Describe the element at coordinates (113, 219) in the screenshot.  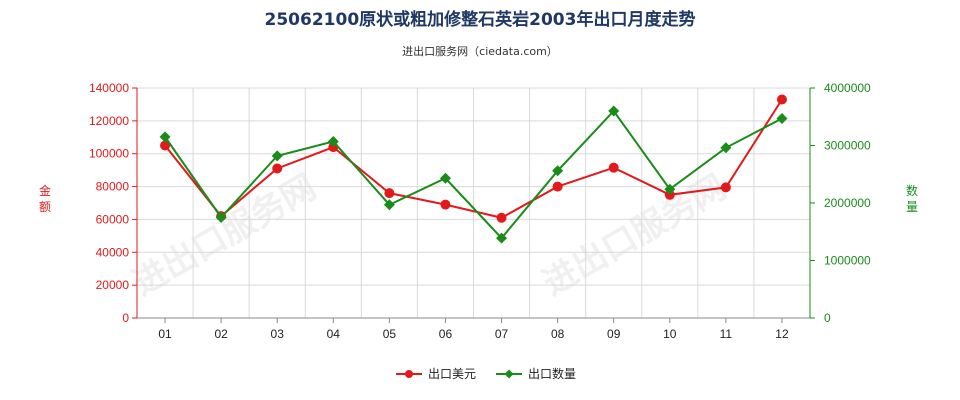
I see `left-tick-label: 60000` at that location.